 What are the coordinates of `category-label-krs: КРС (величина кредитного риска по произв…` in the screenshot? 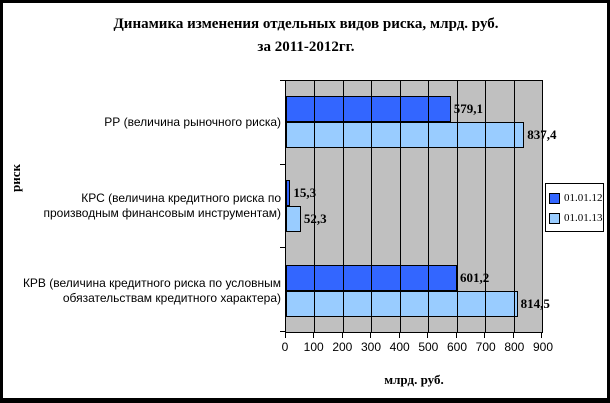 It's located at (162, 205).